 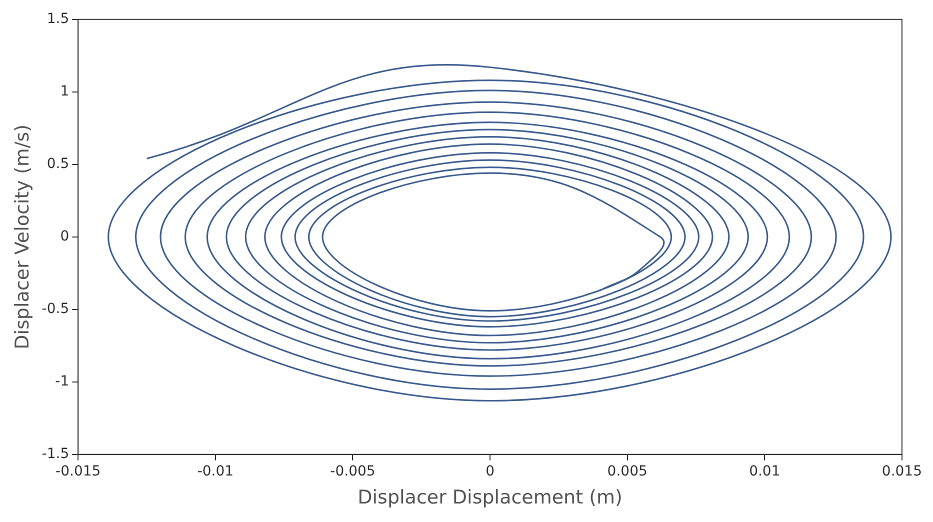 I want to click on y-tick-label: 1.5, so click(x=58, y=19).